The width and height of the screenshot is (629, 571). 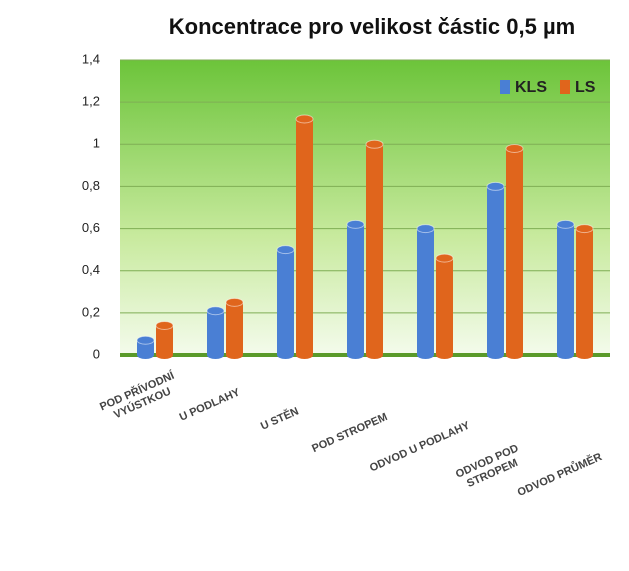 What do you see at coordinates (91, 269) in the screenshot?
I see `y-tick-label: 0,4` at bounding box center [91, 269].